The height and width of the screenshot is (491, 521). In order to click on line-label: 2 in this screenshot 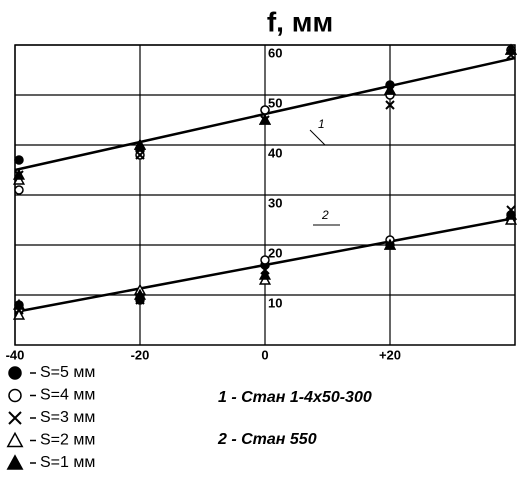, I will do `click(325, 215)`.